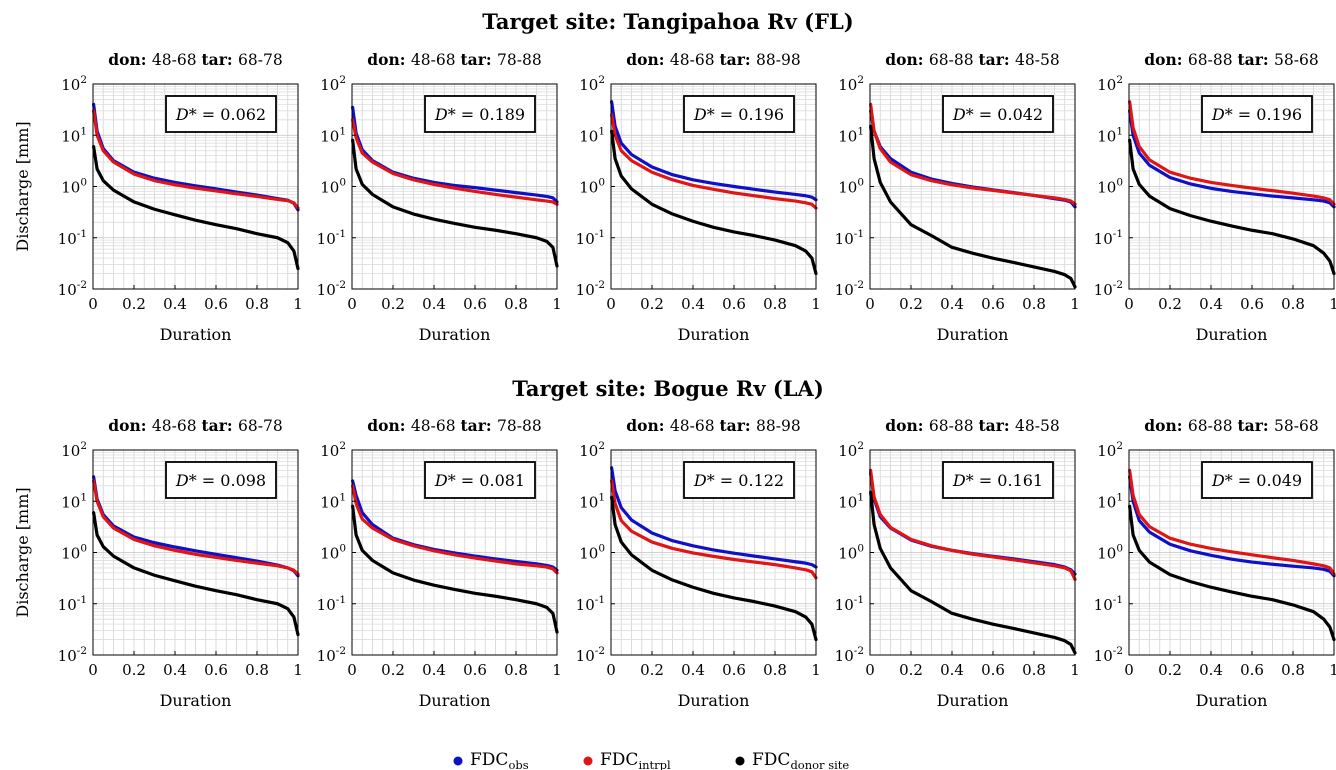 The width and height of the screenshot is (1336, 770). I want to click on legend-label-donor: FDCdonor site, so click(800, 760).